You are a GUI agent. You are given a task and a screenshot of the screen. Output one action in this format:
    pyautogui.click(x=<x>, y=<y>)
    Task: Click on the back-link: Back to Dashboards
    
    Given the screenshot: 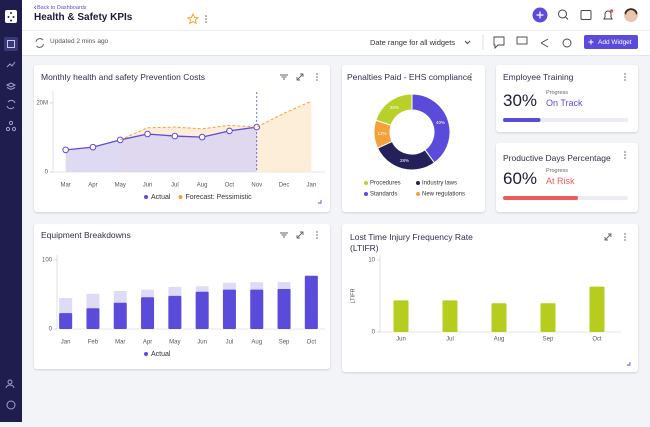 What is the action you would take?
    pyautogui.click(x=62, y=8)
    